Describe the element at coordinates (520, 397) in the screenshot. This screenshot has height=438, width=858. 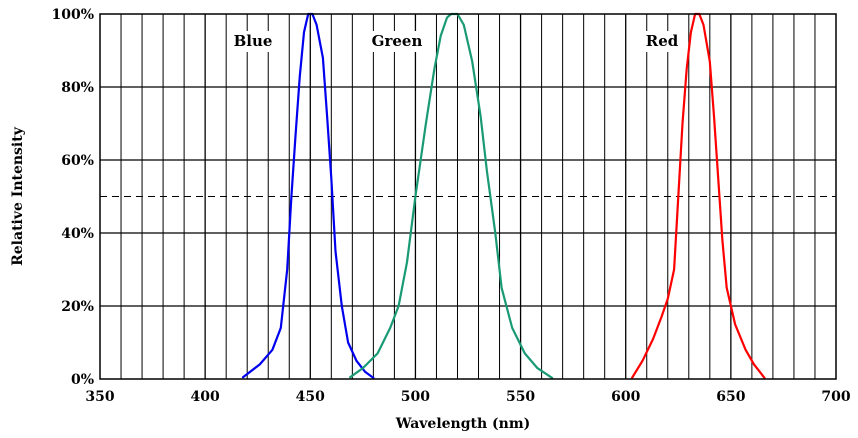
I see `x-tick-label: 550` at that location.